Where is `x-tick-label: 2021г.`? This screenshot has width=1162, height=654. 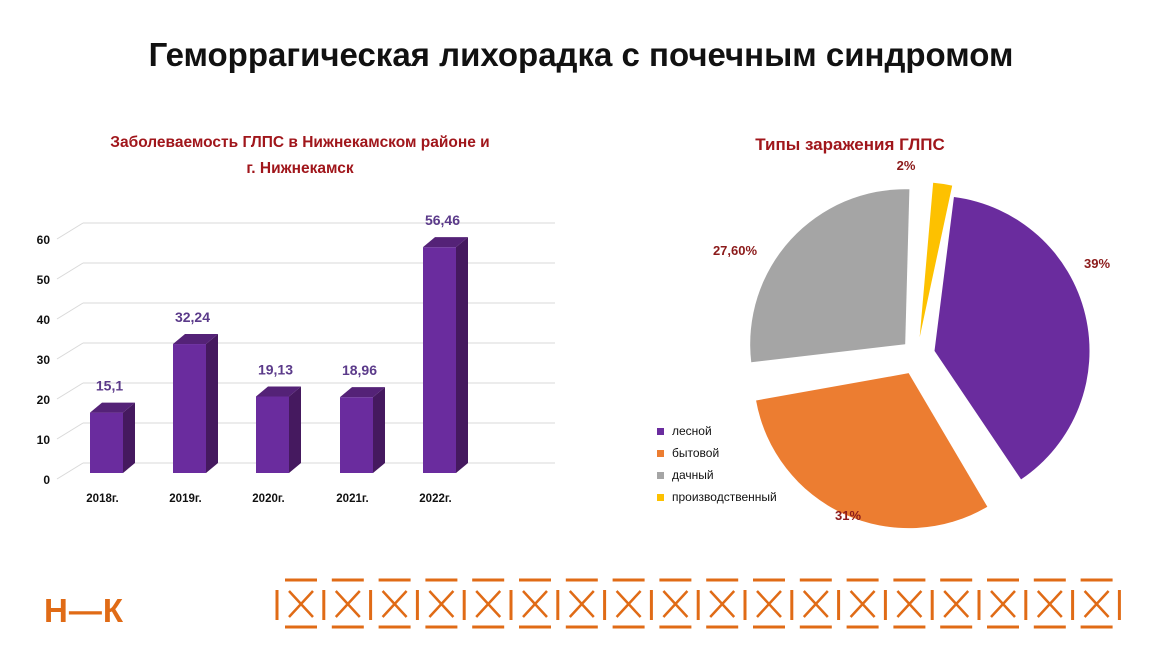
x-tick-label: 2021г. is located at coordinates (352, 499).